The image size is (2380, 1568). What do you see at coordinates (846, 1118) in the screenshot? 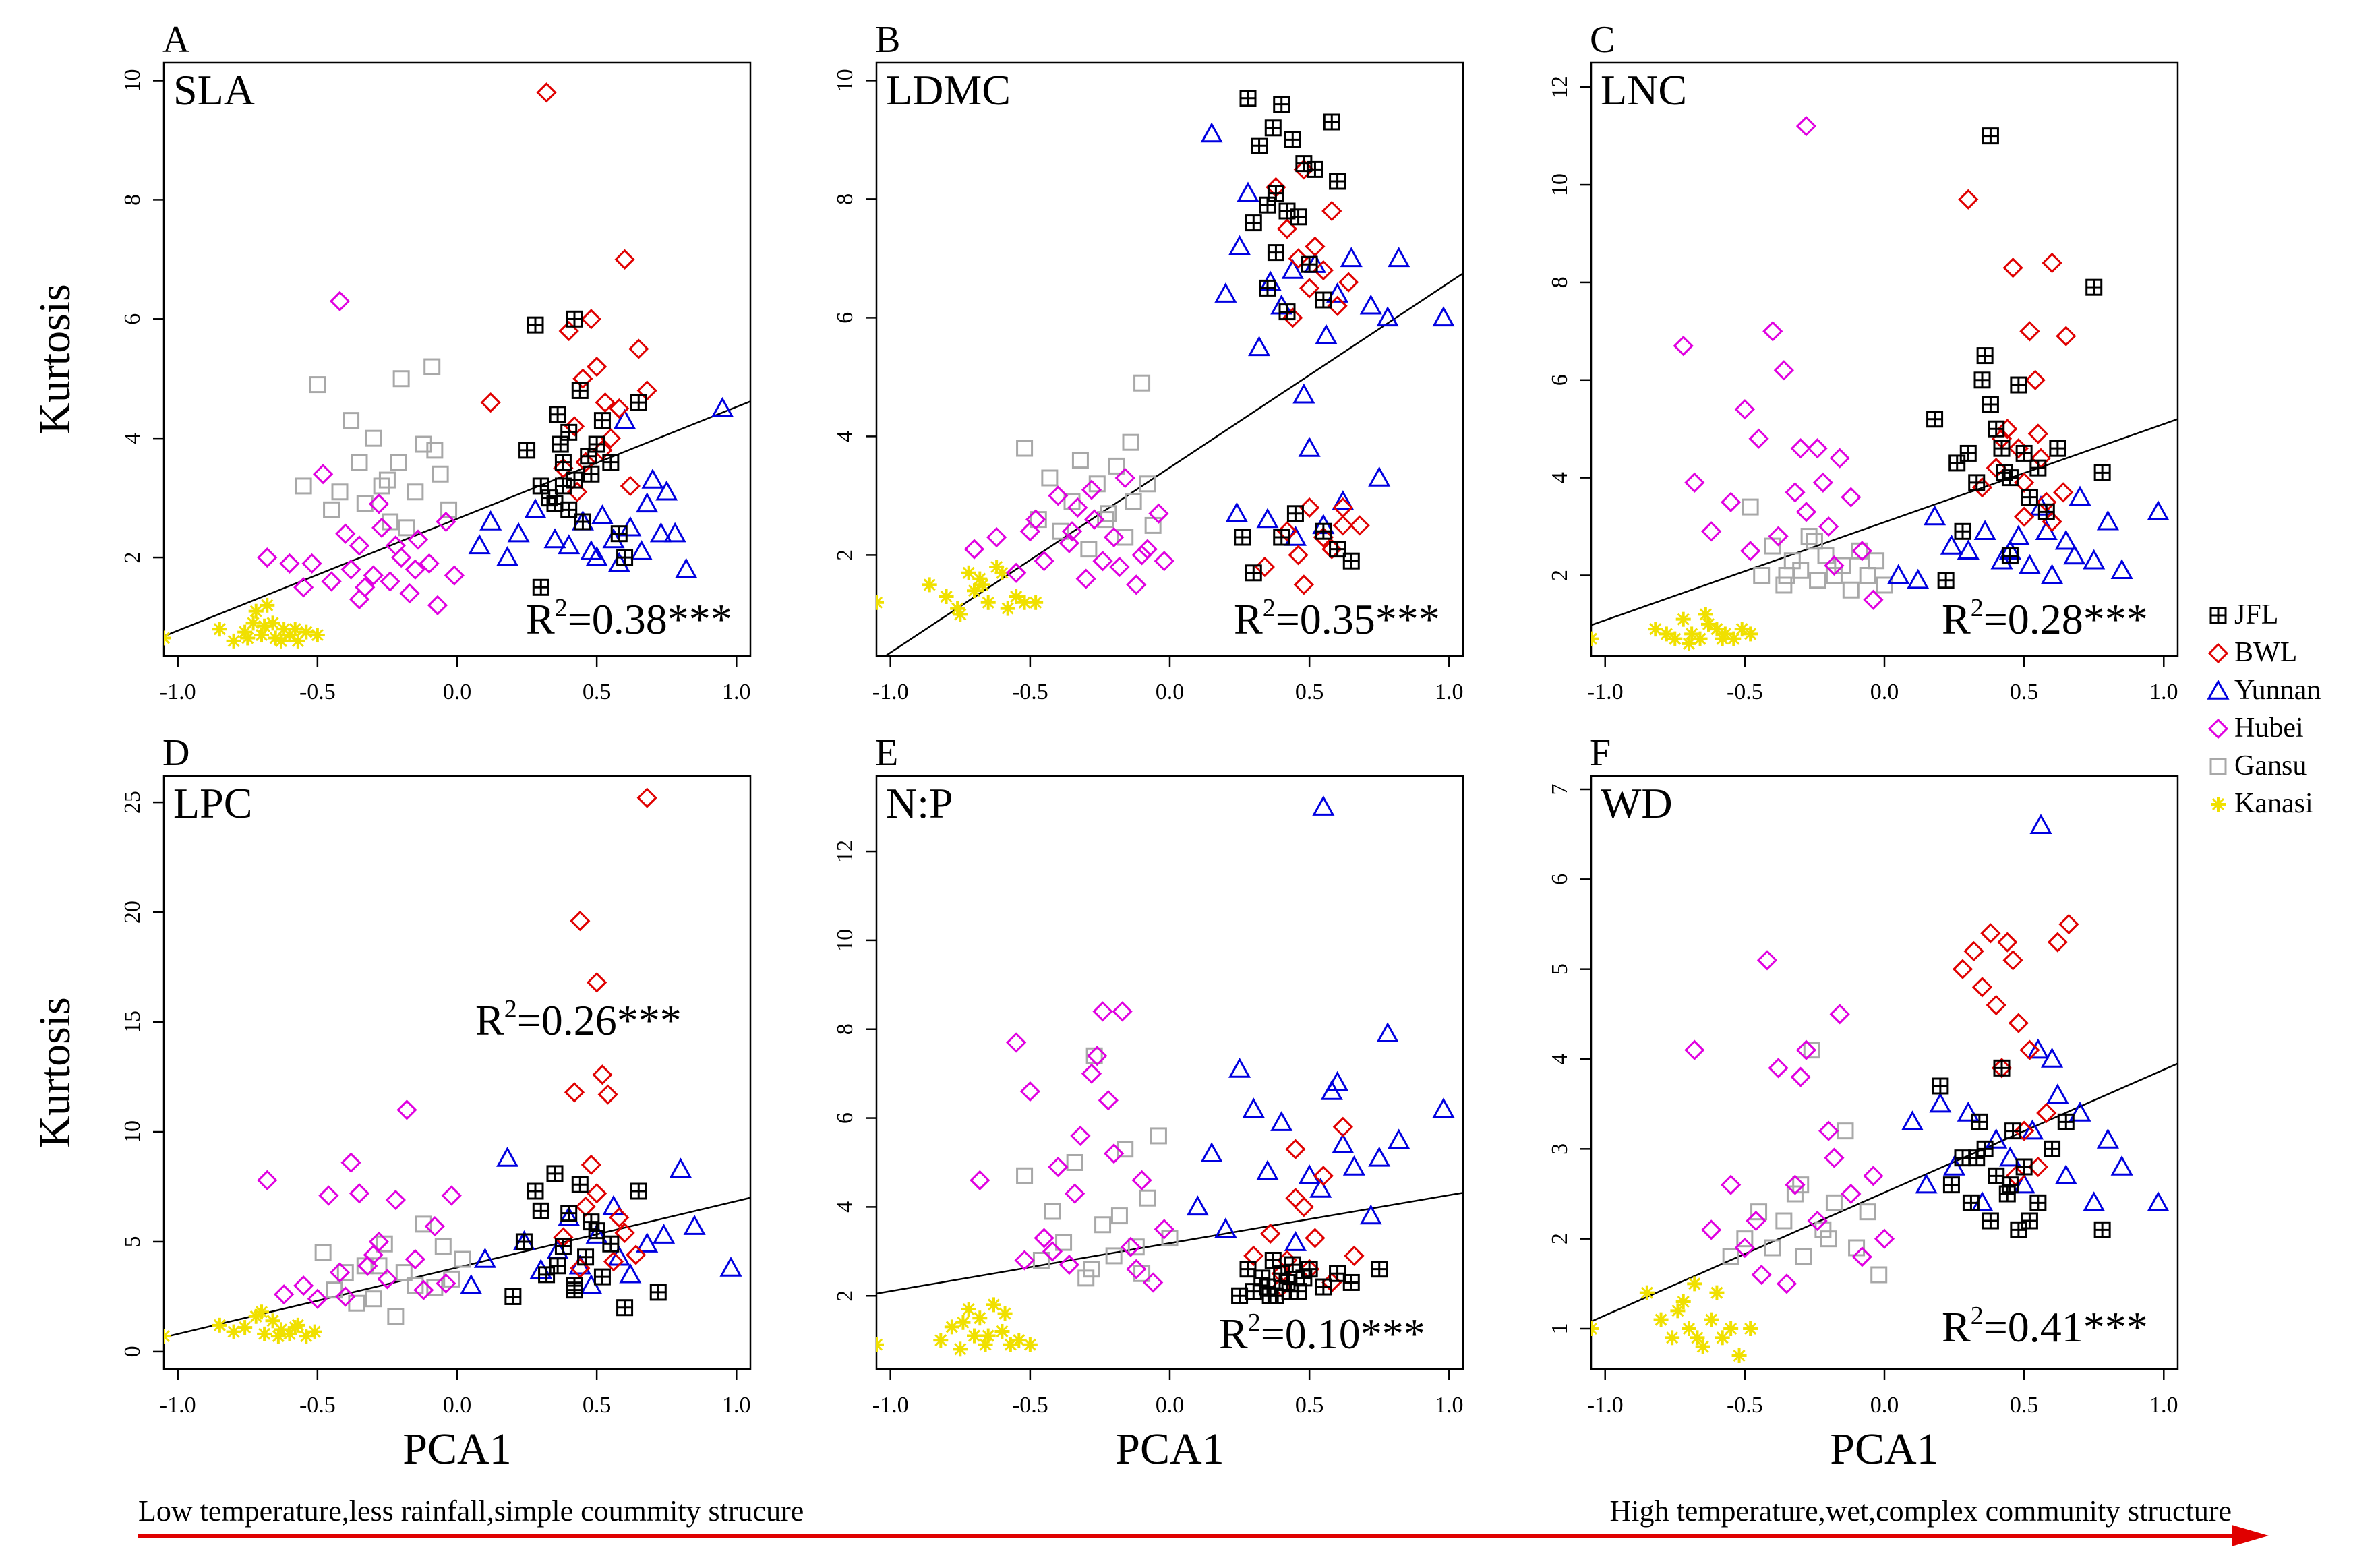
I see `y-tick-label: 6` at bounding box center [846, 1118].